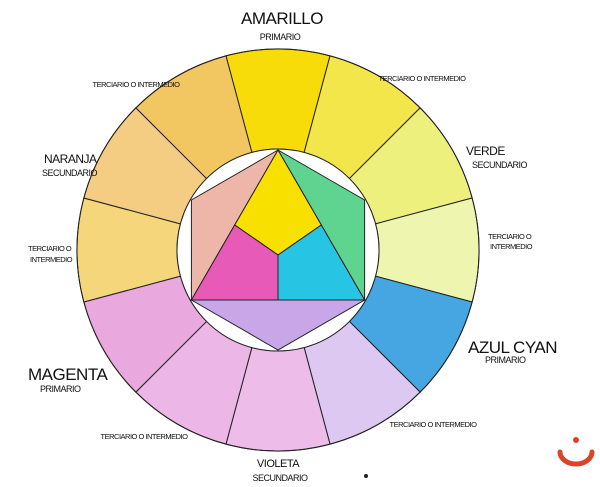 The width and height of the screenshot is (600, 487). What do you see at coordinates (433, 424) in the screenshot?
I see `label-tertiary-bottom-right: TERCIARIO O INTERMEDIO` at bounding box center [433, 424].